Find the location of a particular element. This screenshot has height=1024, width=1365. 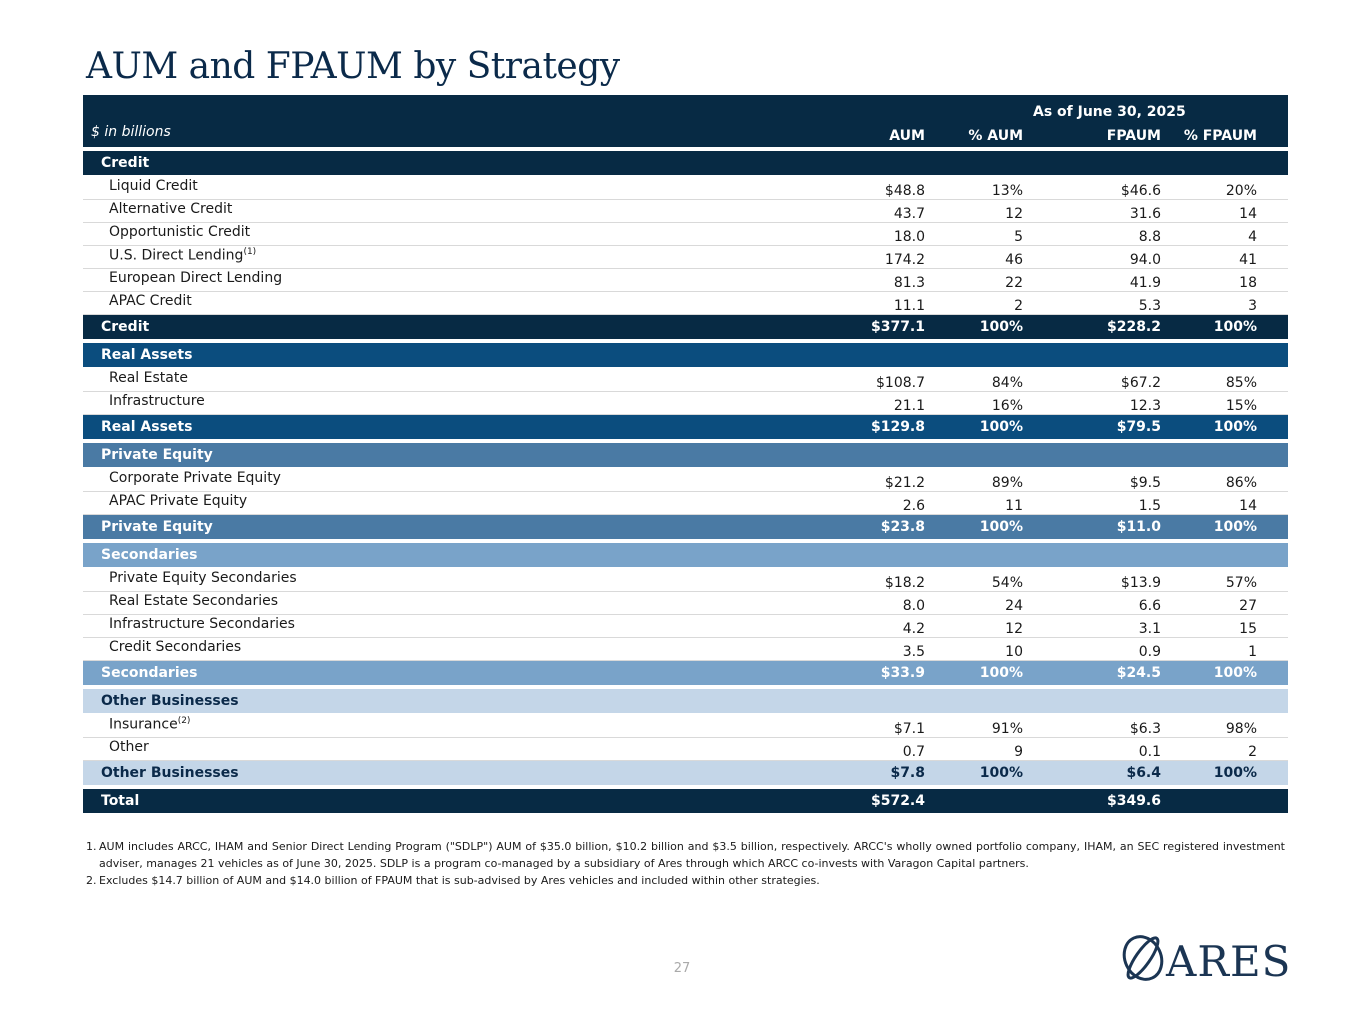

fpaum-value: $349.6 is located at coordinates (1133, 801).